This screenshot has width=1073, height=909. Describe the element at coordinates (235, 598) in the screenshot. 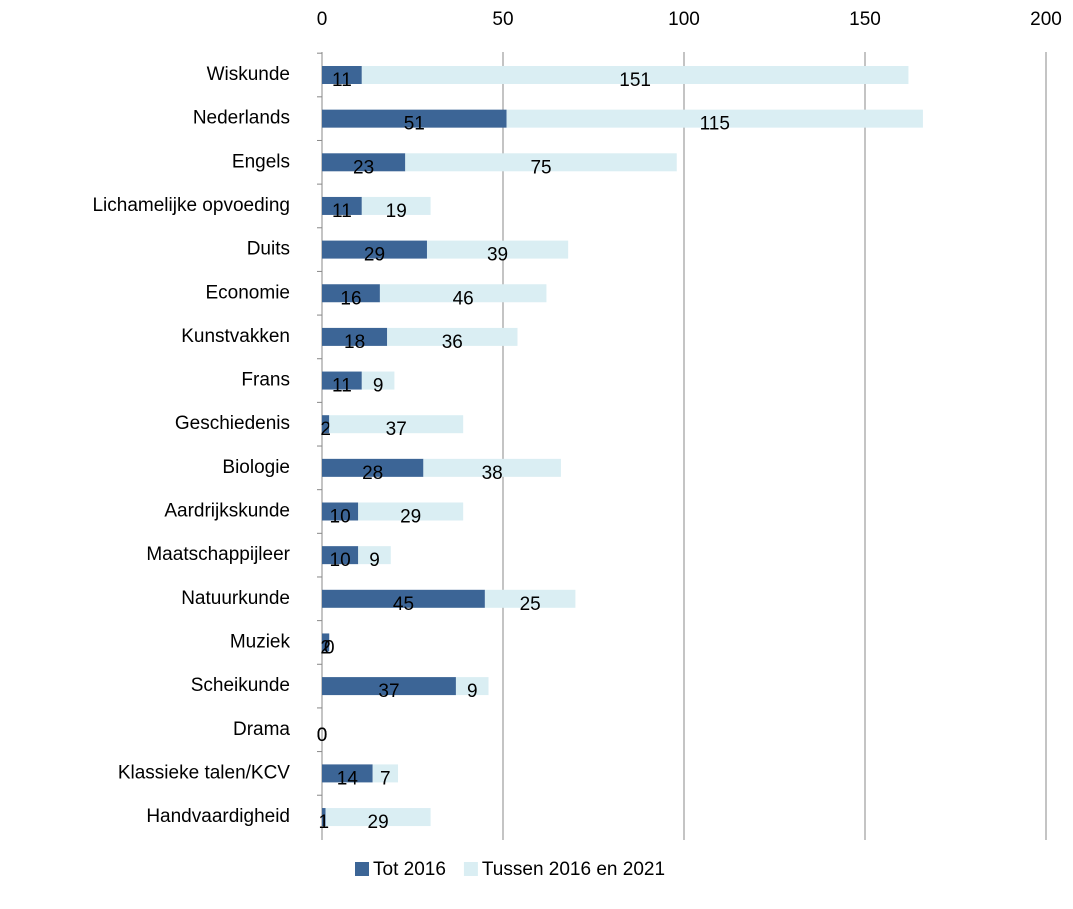

I see `y-tick-label: Natuurkunde` at that location.